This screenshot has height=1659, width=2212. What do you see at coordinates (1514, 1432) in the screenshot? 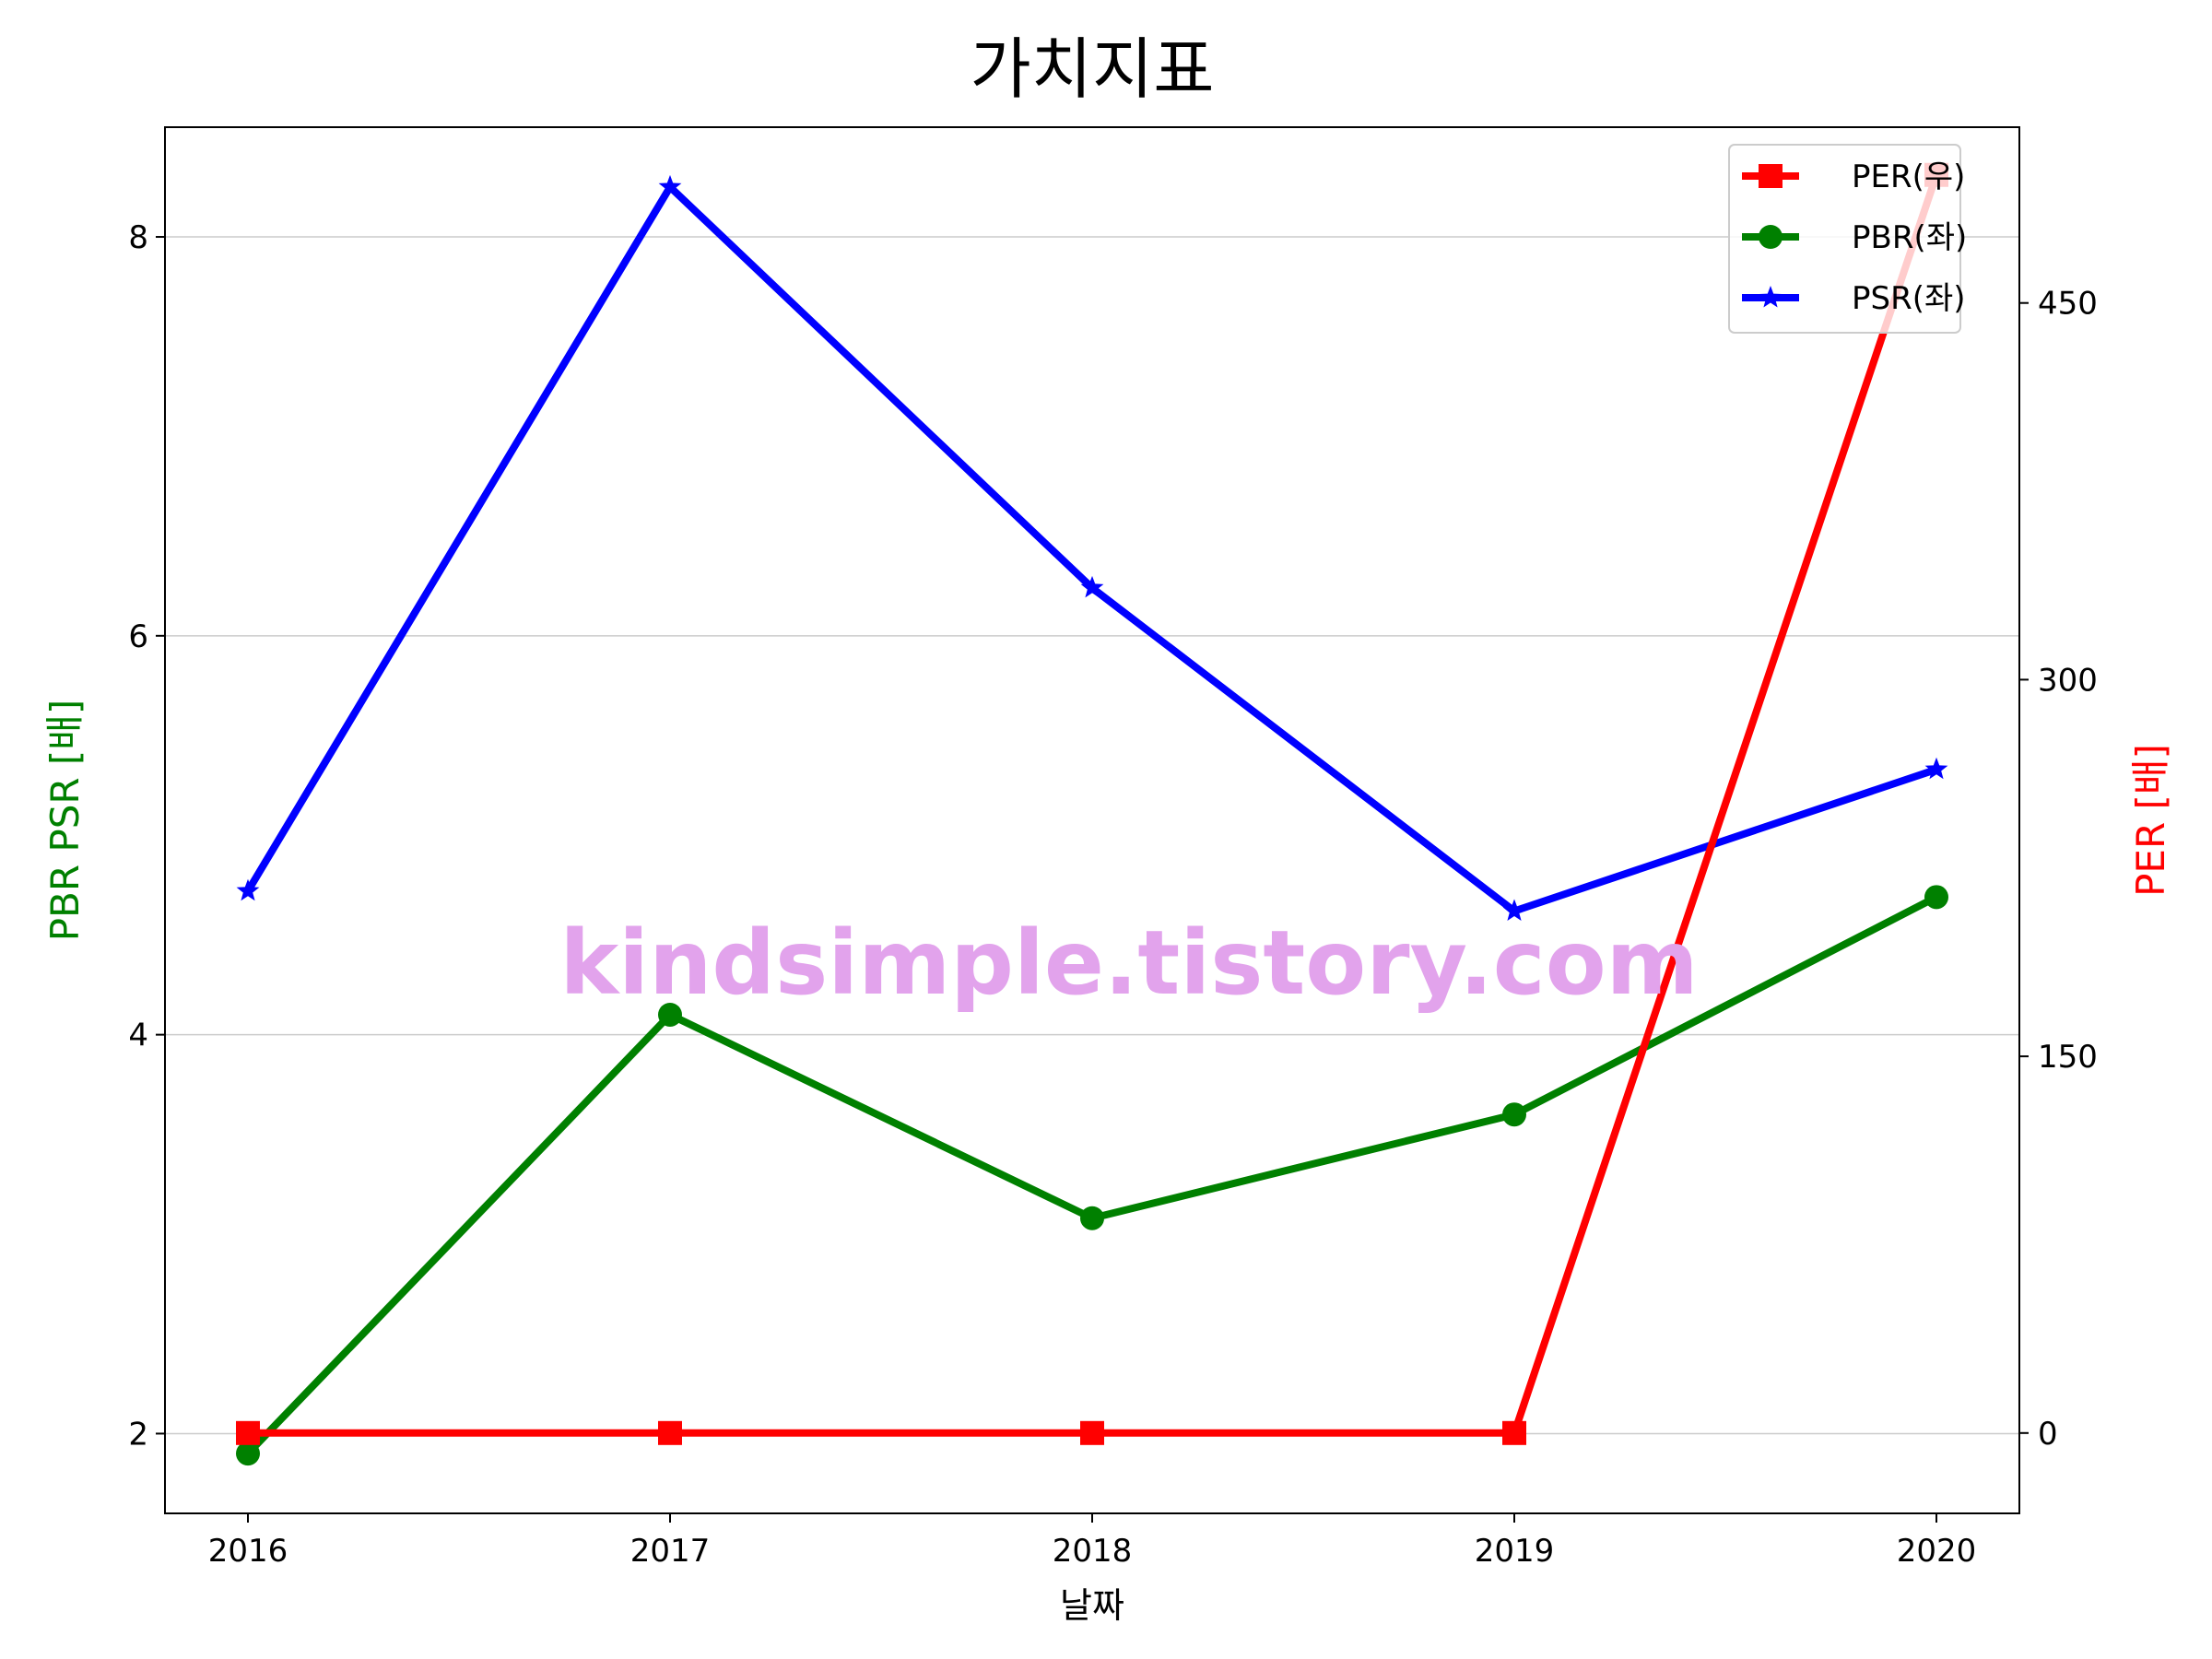
I see `data-point-per-2019` at bounding box center [1514, 1432].